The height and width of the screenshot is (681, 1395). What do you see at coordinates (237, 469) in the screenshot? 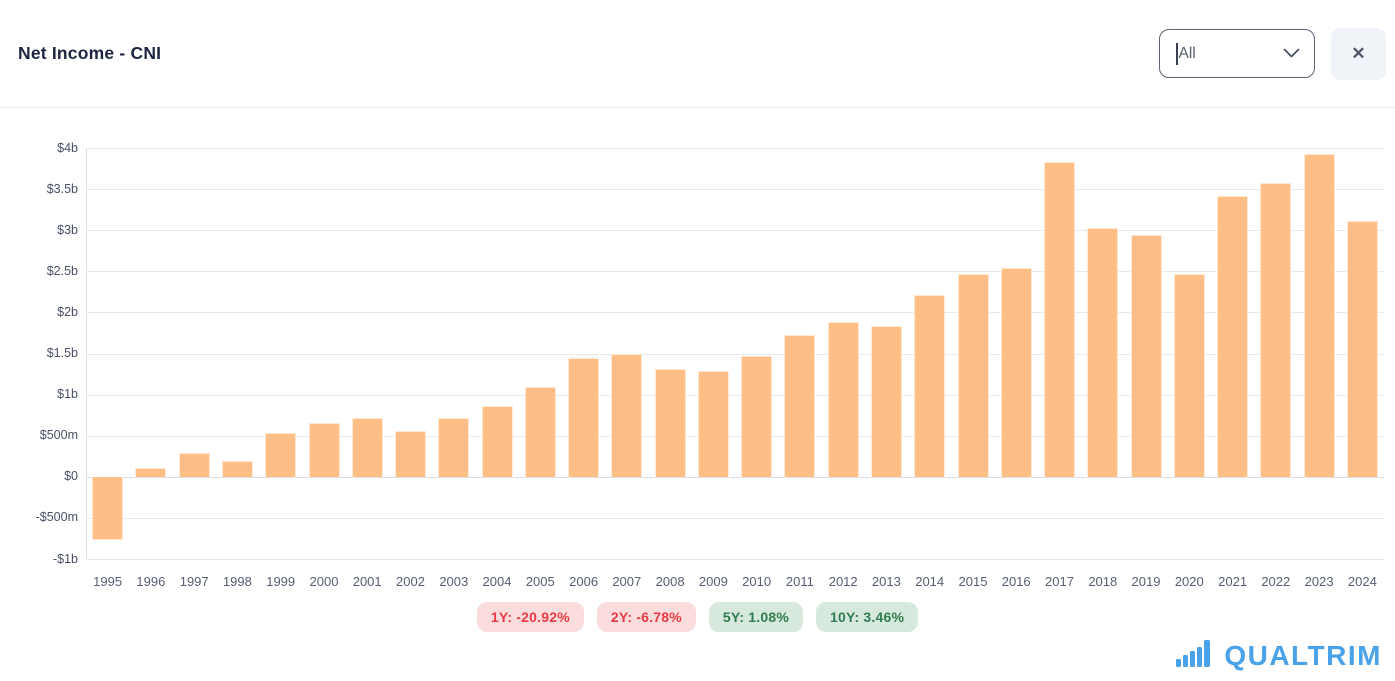
I see `bar-1998` at bounding box center [237, 469].